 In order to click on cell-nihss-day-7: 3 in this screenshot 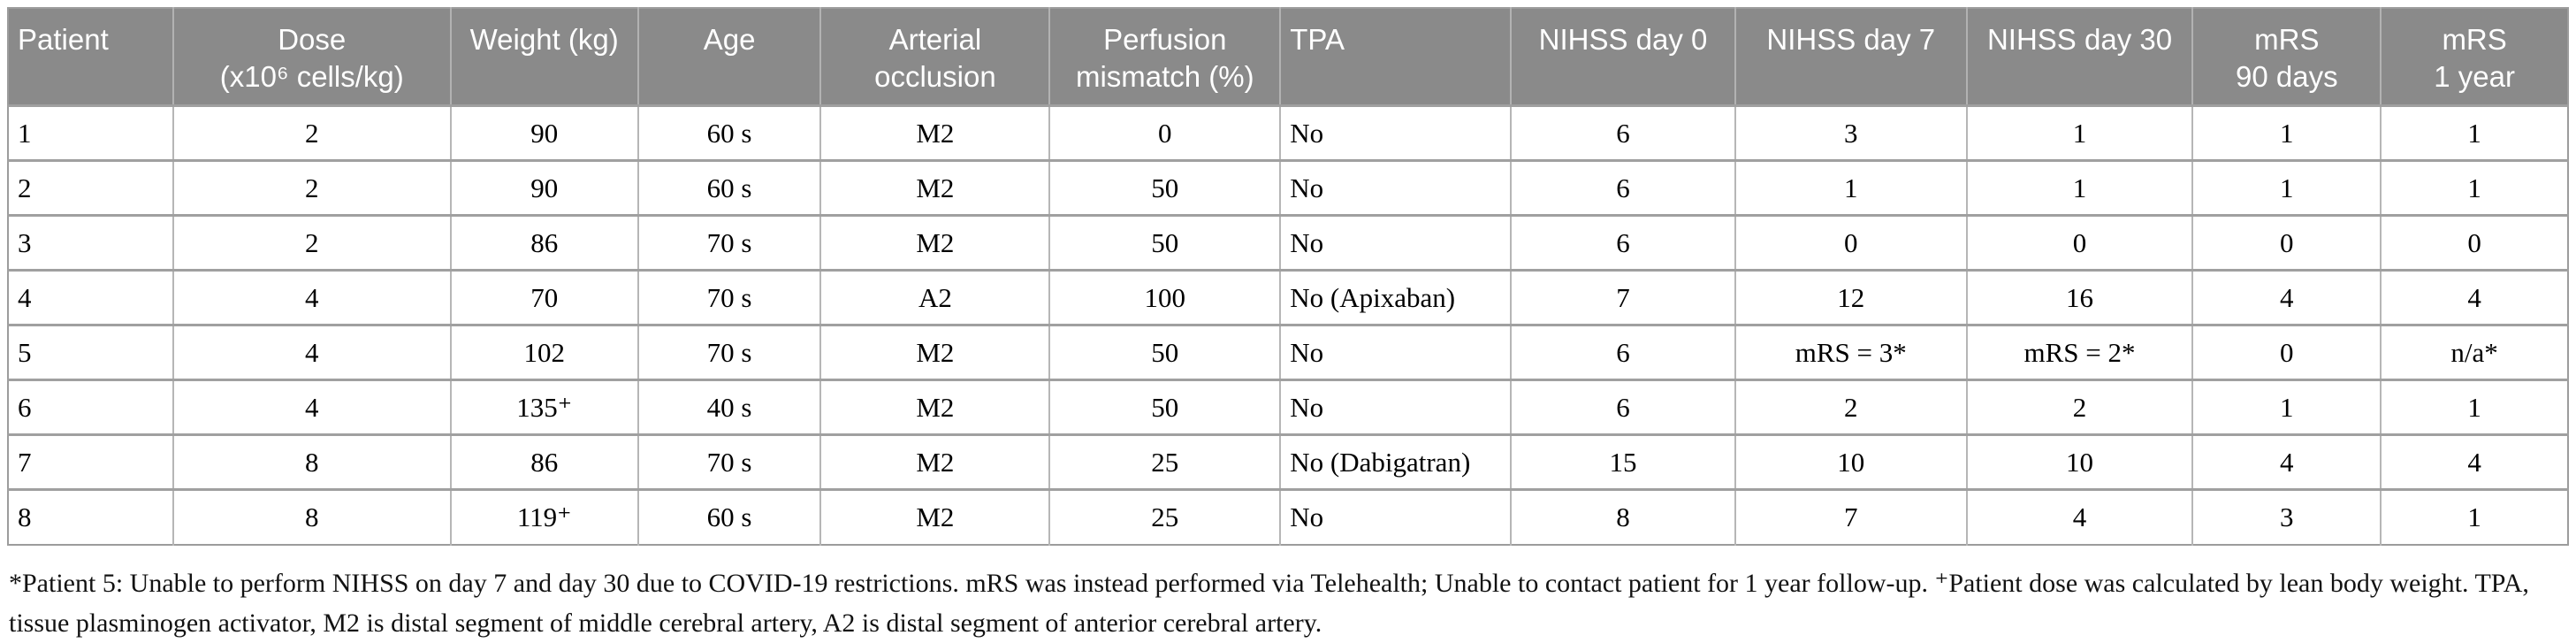, I will do `click(1850, 132)`.